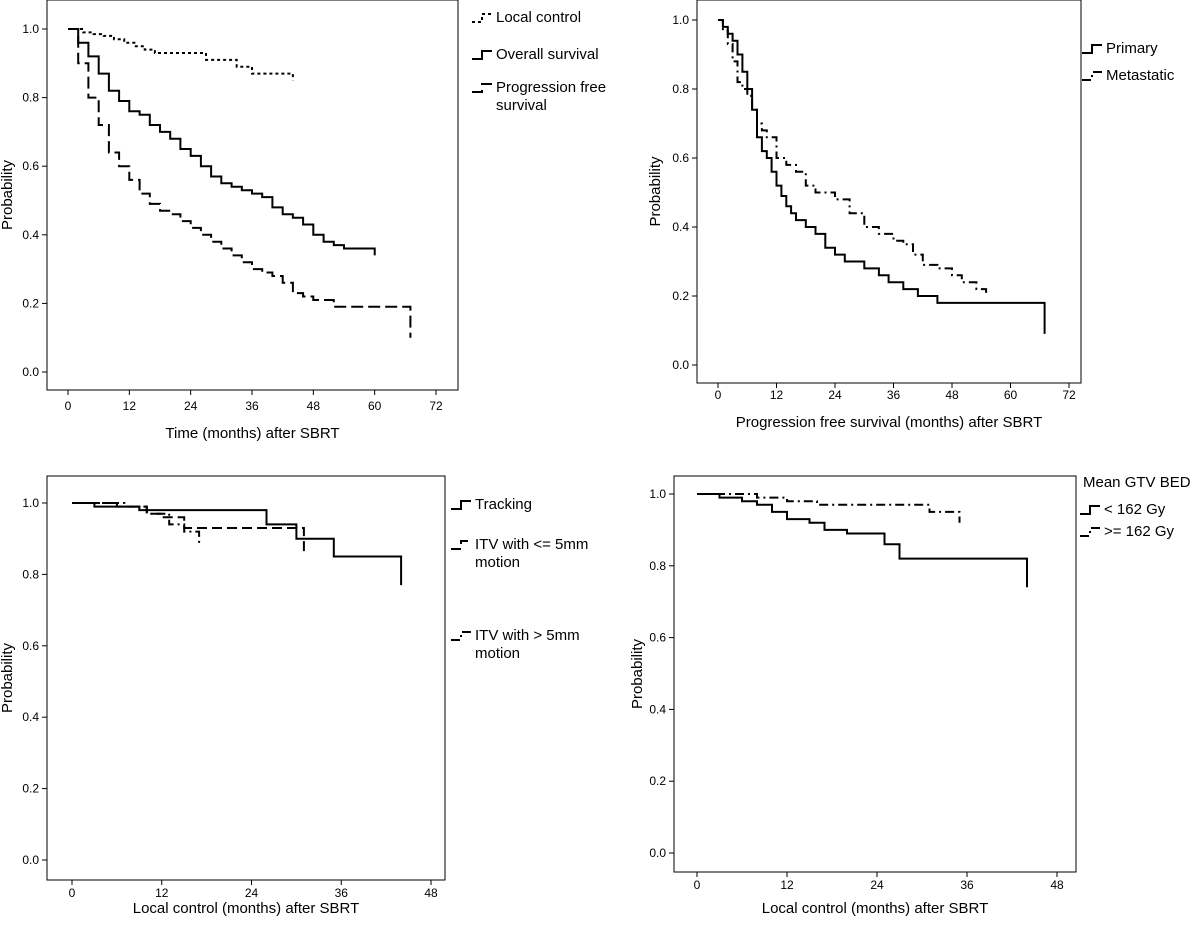 The height and width of the screenshot is (925, 1195). I want to click on legend-label: Metastatic, so click(1140, 75).